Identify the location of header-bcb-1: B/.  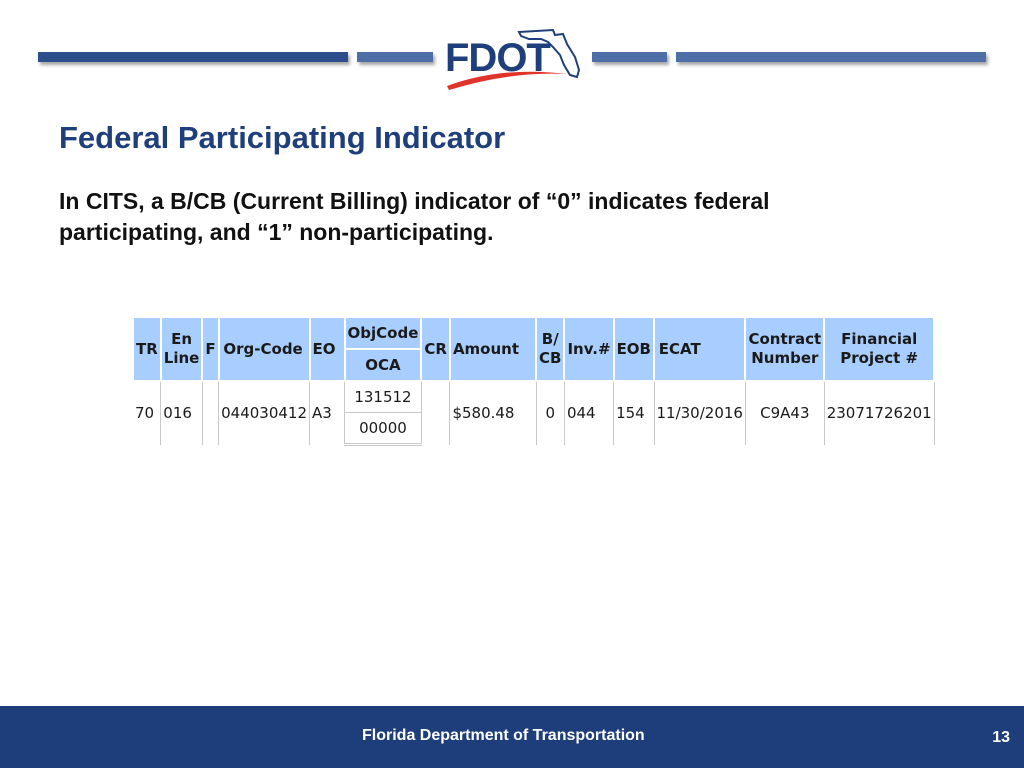
(550, 339).